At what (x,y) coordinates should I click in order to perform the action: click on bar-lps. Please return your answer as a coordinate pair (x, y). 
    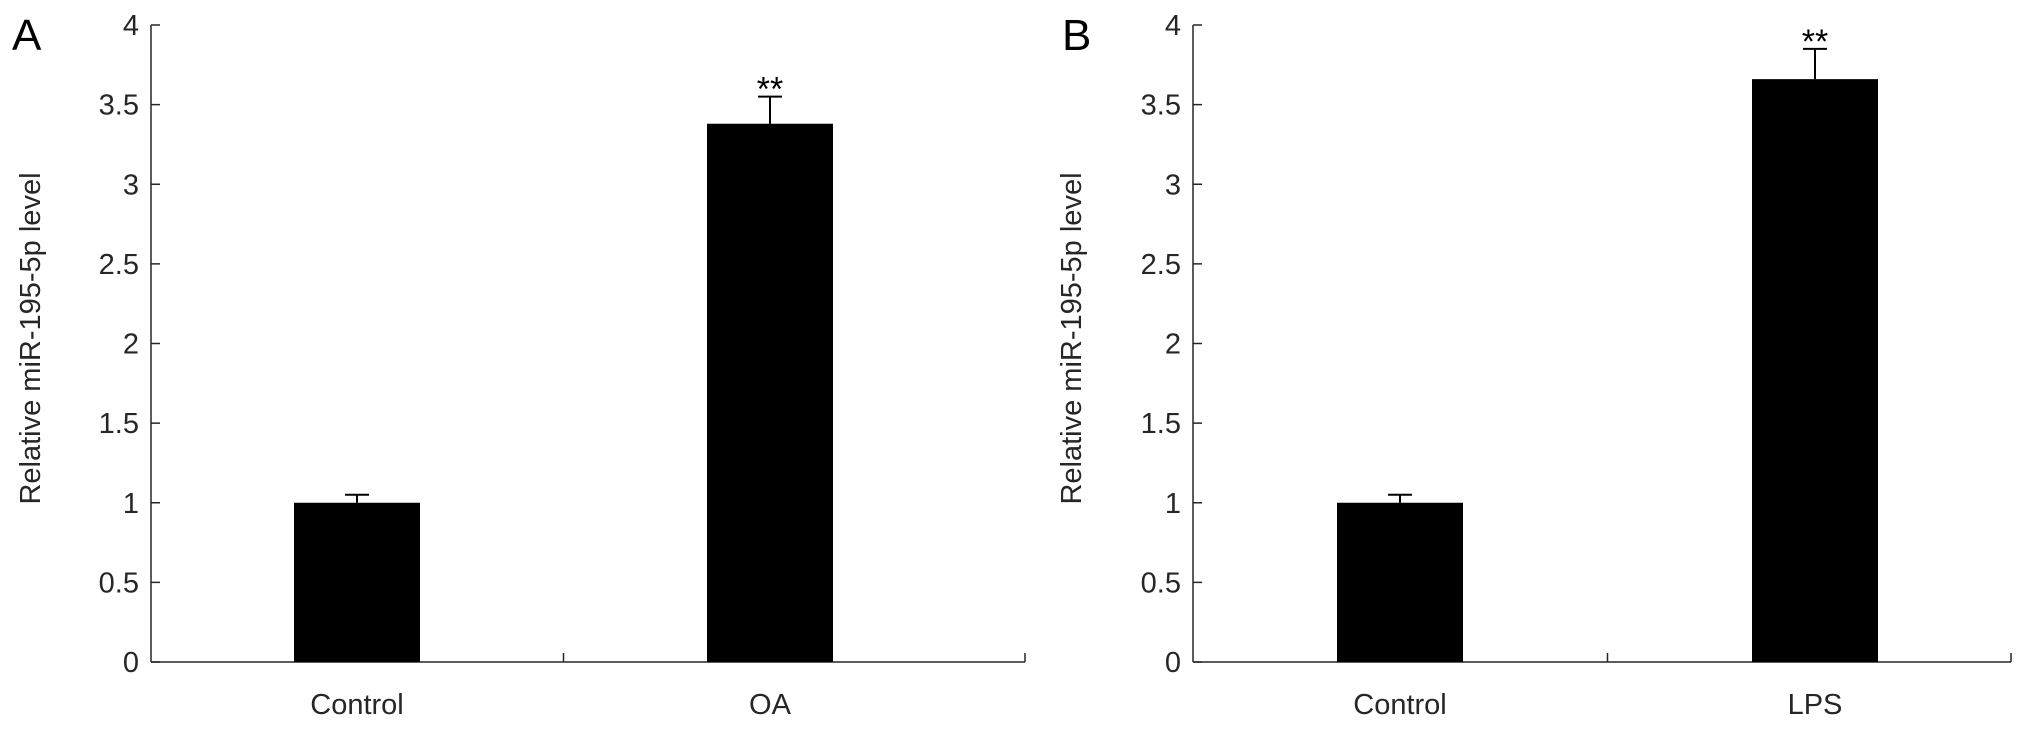
    Looking at the image, I should click on (1815, 370).